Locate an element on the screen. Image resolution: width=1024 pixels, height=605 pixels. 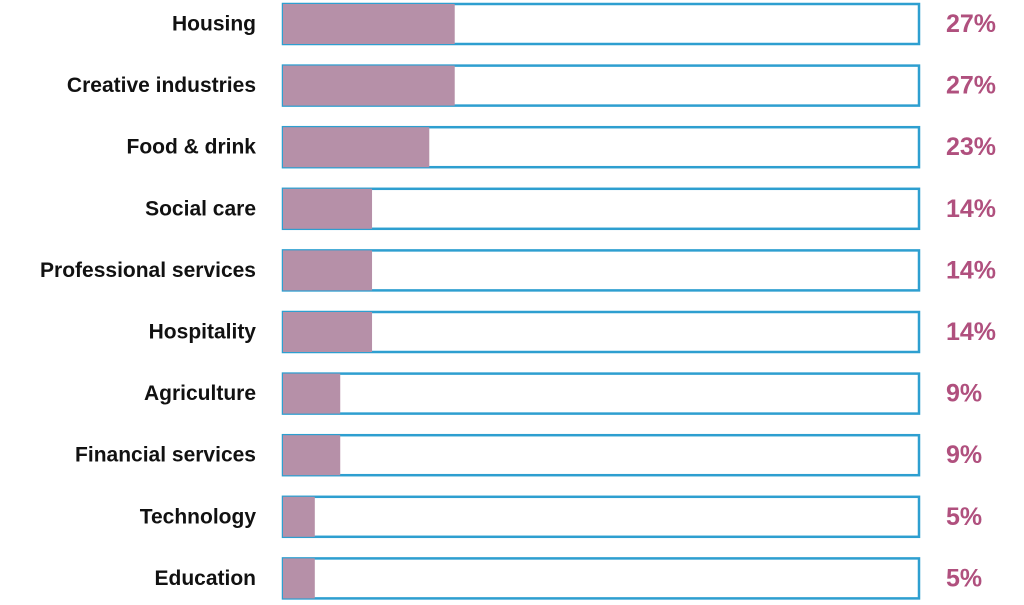
category-label: Agriculture is located at coordinates (200, 393).